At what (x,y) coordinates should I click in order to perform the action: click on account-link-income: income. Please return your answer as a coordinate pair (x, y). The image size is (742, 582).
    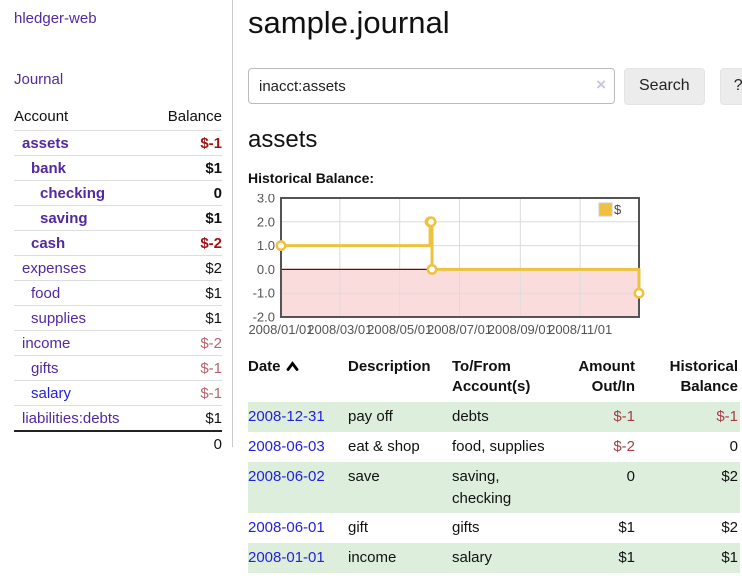
    Looking at the image, I should click on (46, 343).